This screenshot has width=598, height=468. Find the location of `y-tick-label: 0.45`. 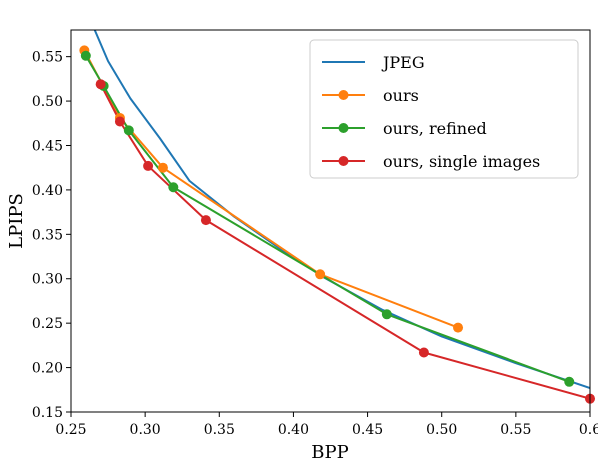

y-tick-label: 0.45 is located at coordinates (47, 146).